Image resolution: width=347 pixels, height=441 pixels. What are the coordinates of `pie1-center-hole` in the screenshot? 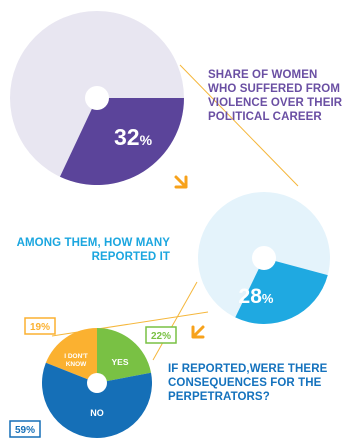 It's located at (97, 98).